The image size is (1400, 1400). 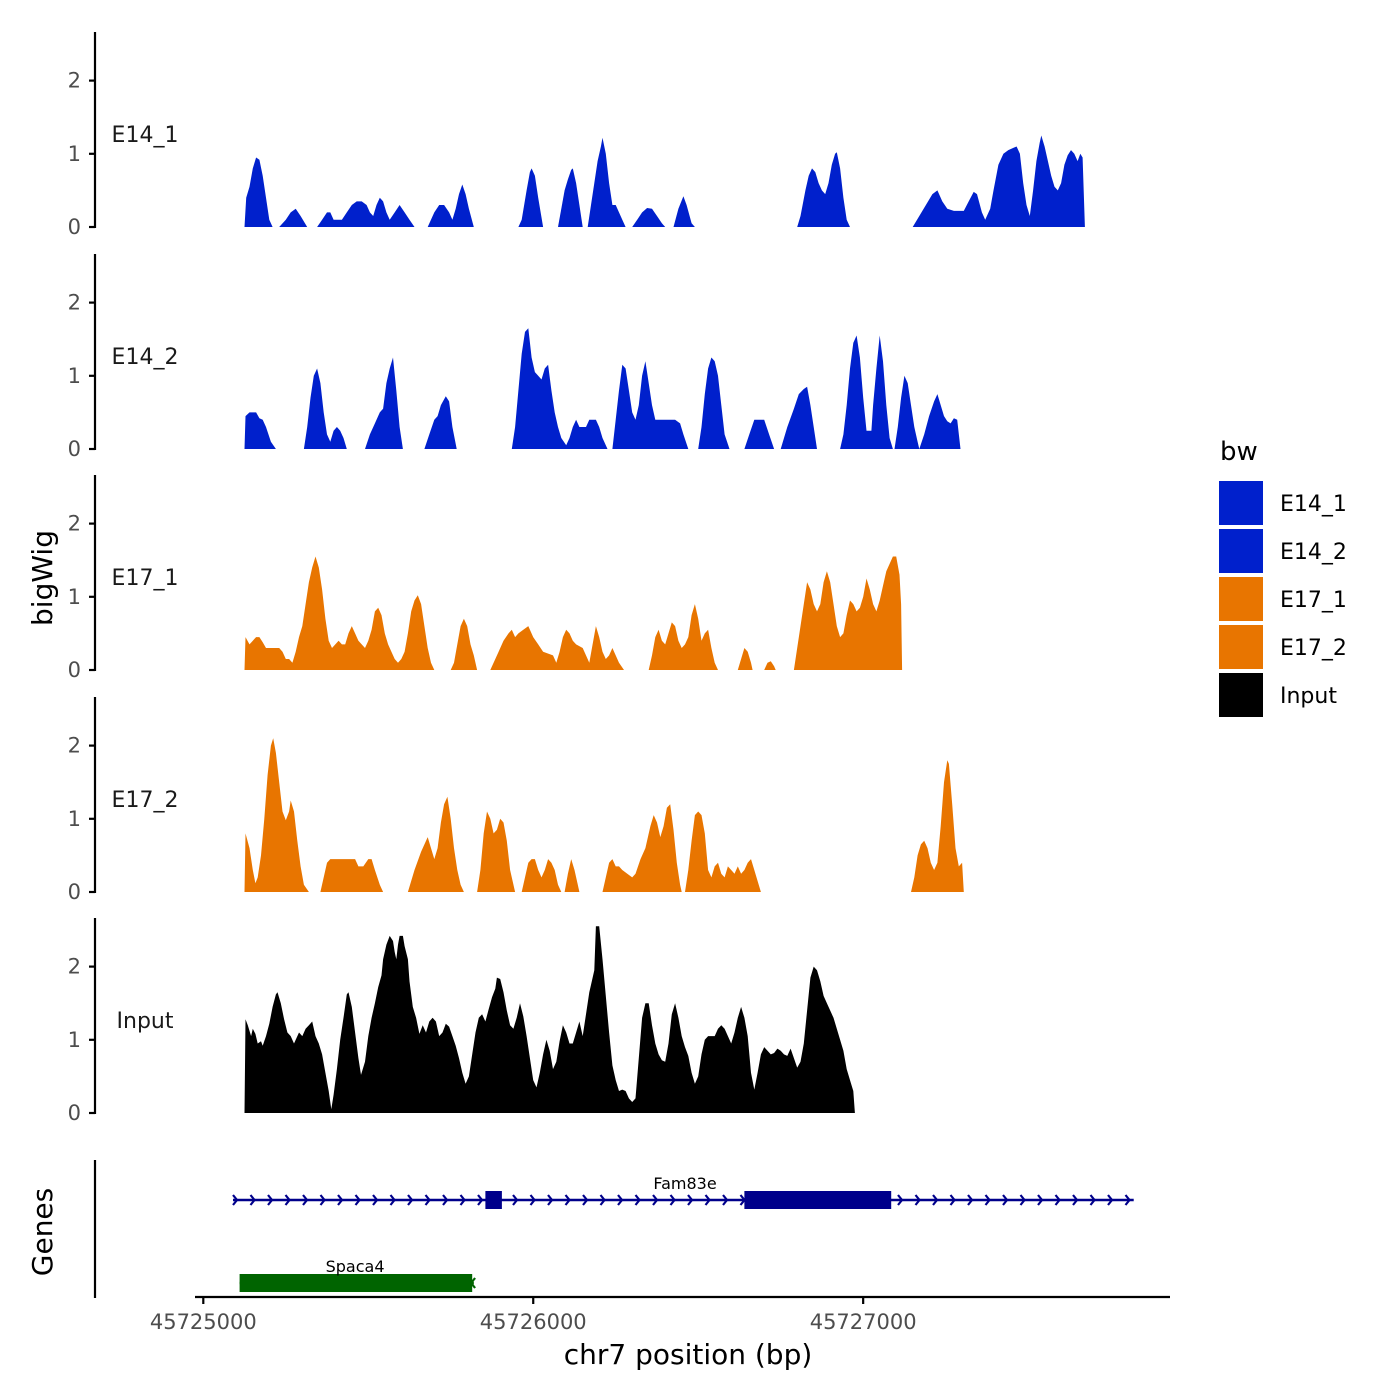 I want to click on track-label: E14_2, so click(x=145, y=357).